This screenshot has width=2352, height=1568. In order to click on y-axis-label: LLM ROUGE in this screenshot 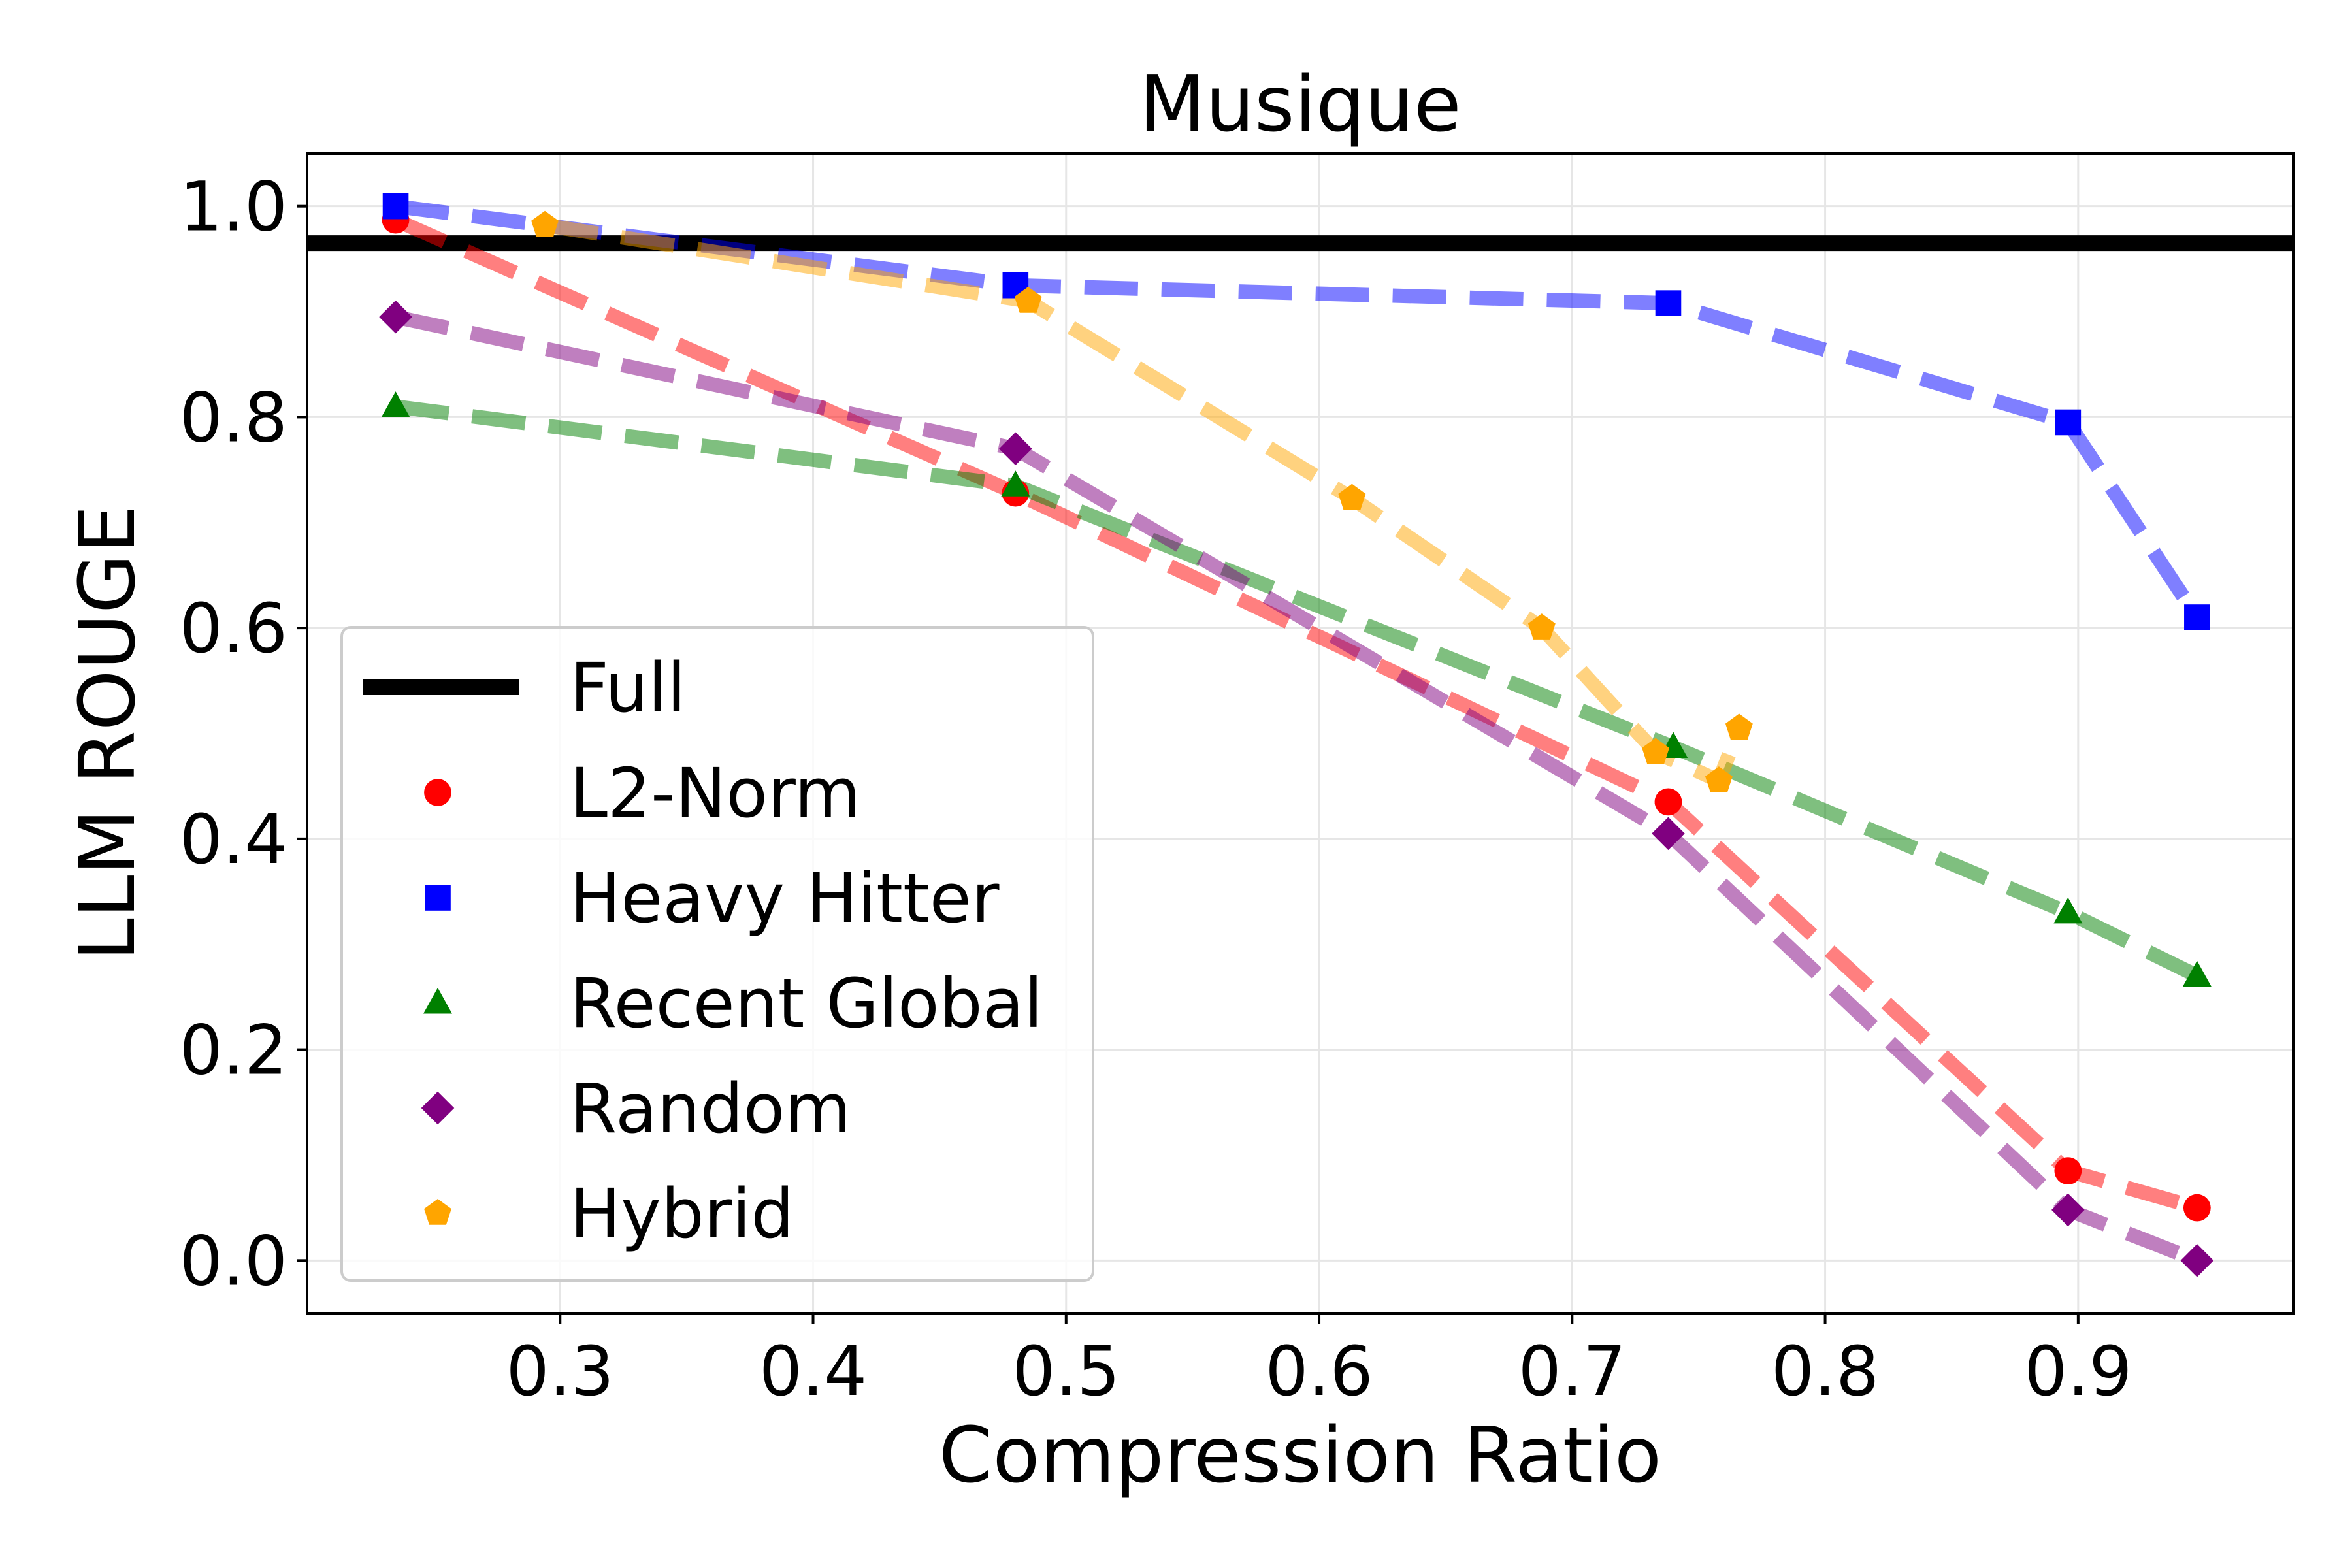, I will do `click(107, 733)`.